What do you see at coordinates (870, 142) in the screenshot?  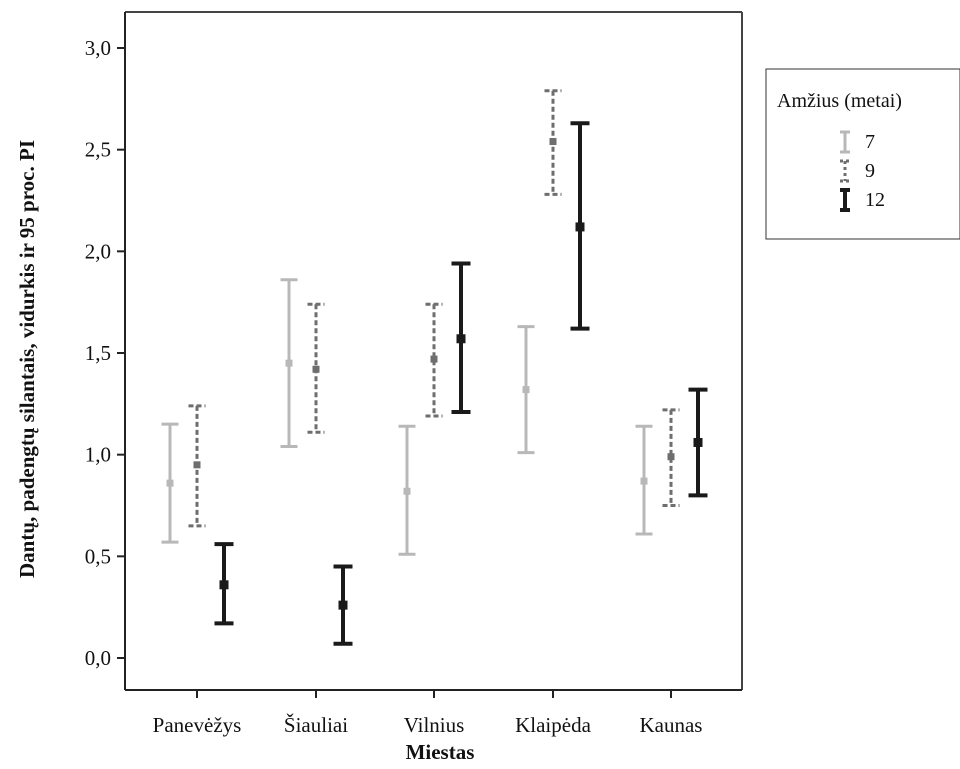 I see `legend-label: 7` at bounding box center [870, 142].